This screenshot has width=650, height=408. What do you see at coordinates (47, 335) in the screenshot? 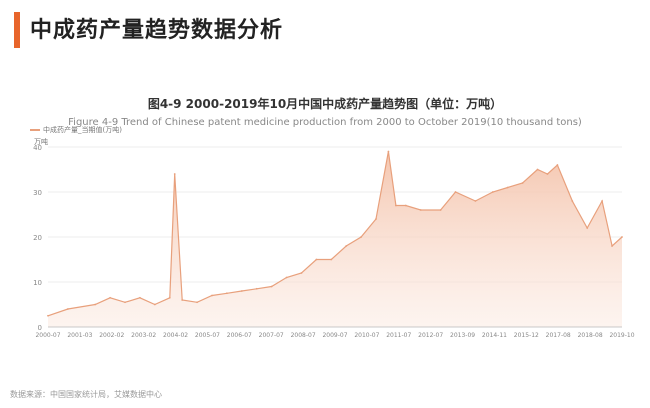
I see `x-tick-label: 2000-07` at bounding box center [47, 335].